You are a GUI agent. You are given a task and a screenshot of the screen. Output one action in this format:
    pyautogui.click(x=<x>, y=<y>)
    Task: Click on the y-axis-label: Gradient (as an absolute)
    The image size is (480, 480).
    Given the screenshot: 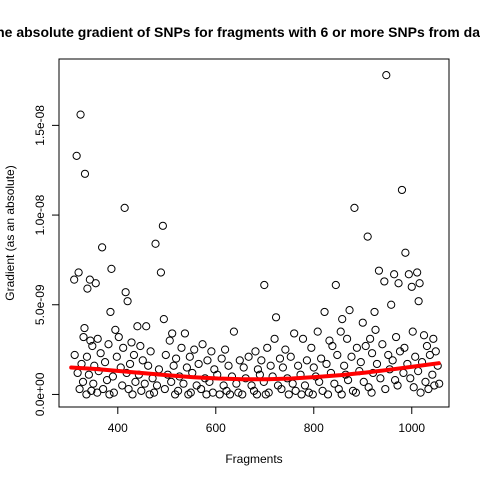 What is the action you would take?
    pyautogui.click(x=10, y=232)
    